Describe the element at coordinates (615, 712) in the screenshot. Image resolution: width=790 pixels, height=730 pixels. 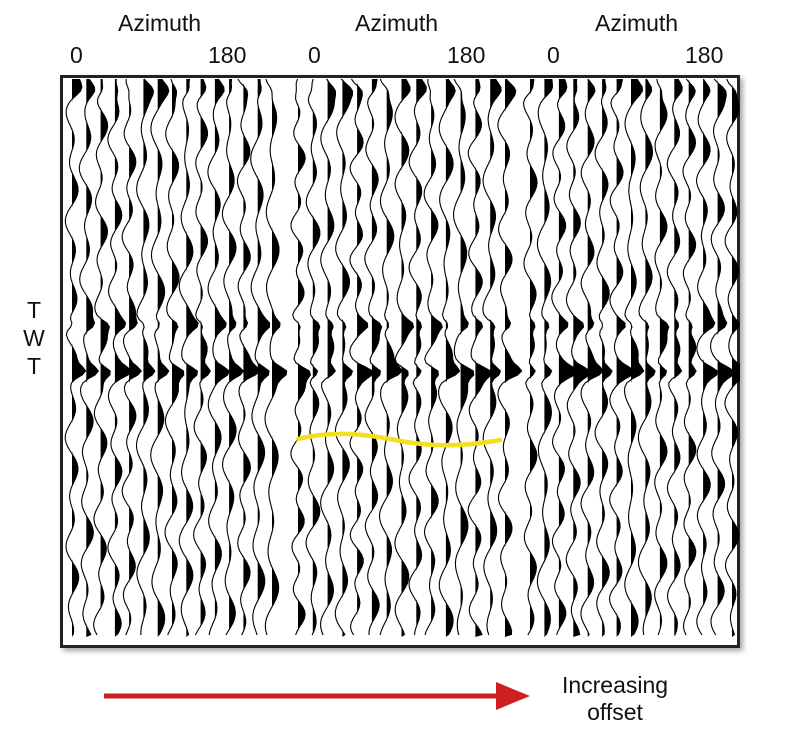
I see `offset-label-line-2: offset` at that location.